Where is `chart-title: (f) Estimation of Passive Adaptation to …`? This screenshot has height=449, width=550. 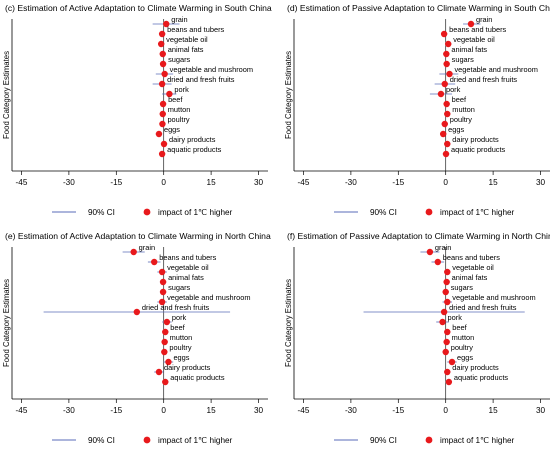
chart-title: (f) Estimation of Passive Adaptation to … is located at coordinates (418, 236).